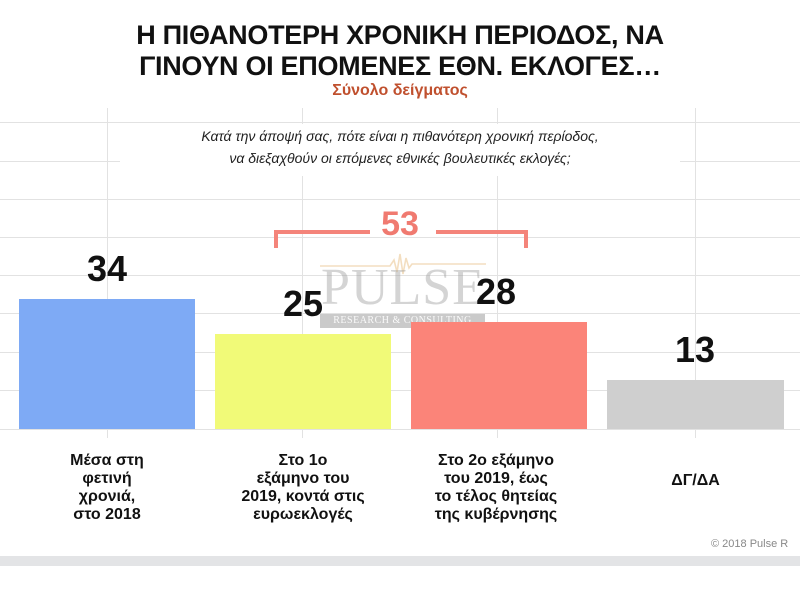  I want to click on label-line: φετινή, so click(107, 478).